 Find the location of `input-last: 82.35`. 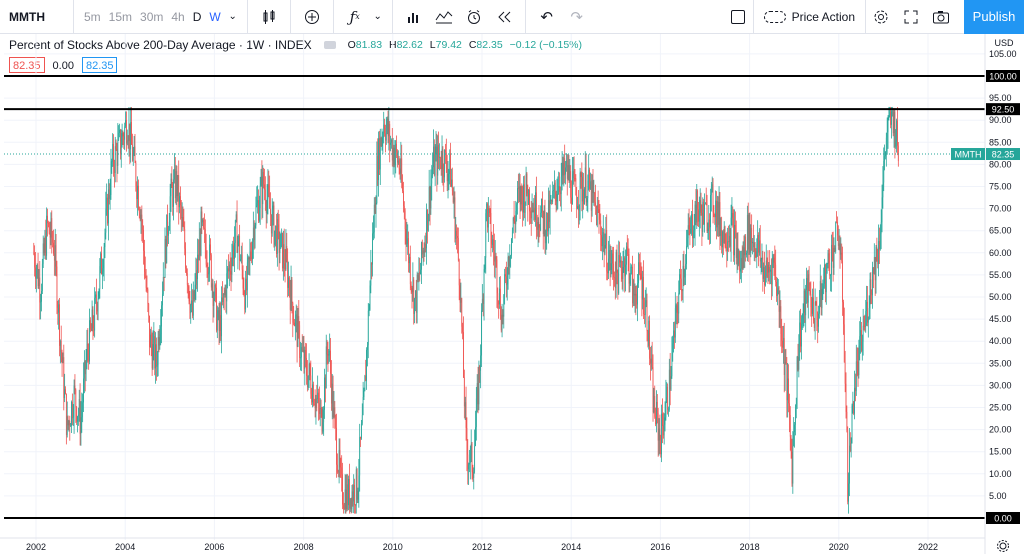

input-last: 82.35 is located at coordinates (99, 65).